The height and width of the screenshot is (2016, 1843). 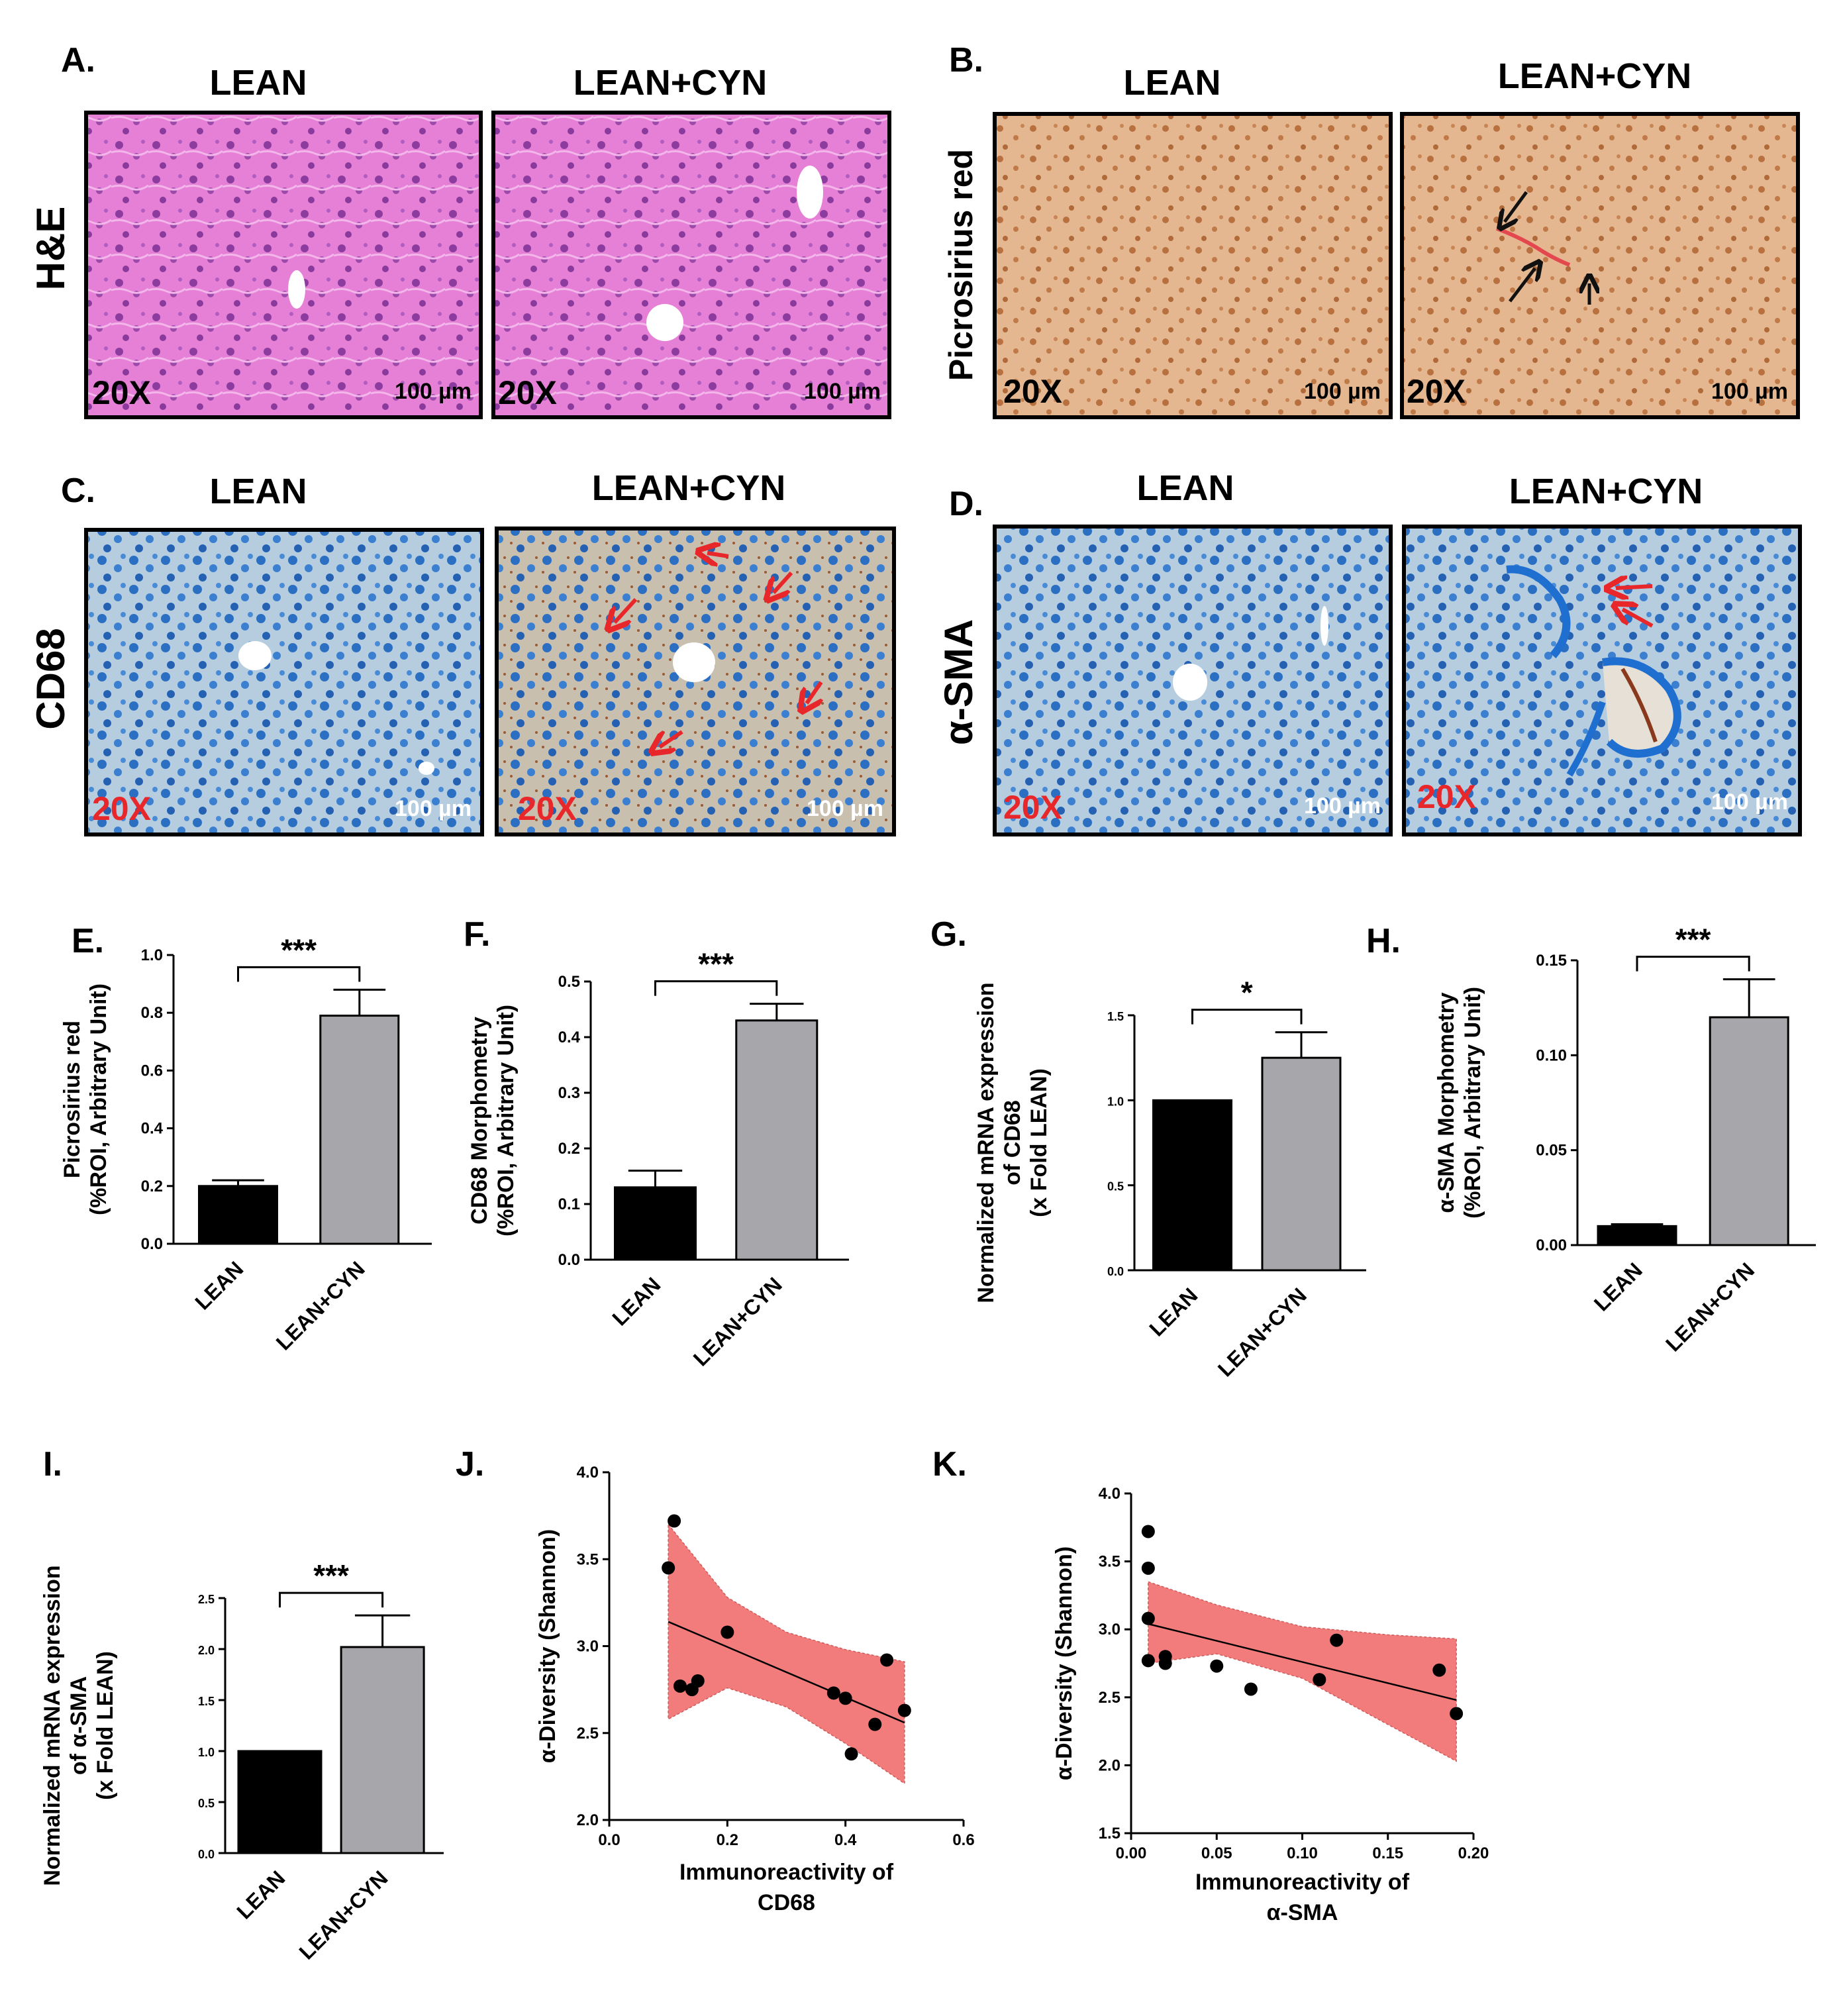 What do you see at coordinates (78, 491) in the screenshot?
I see `panel-label-c: C.` at bounding box center [78, 491].